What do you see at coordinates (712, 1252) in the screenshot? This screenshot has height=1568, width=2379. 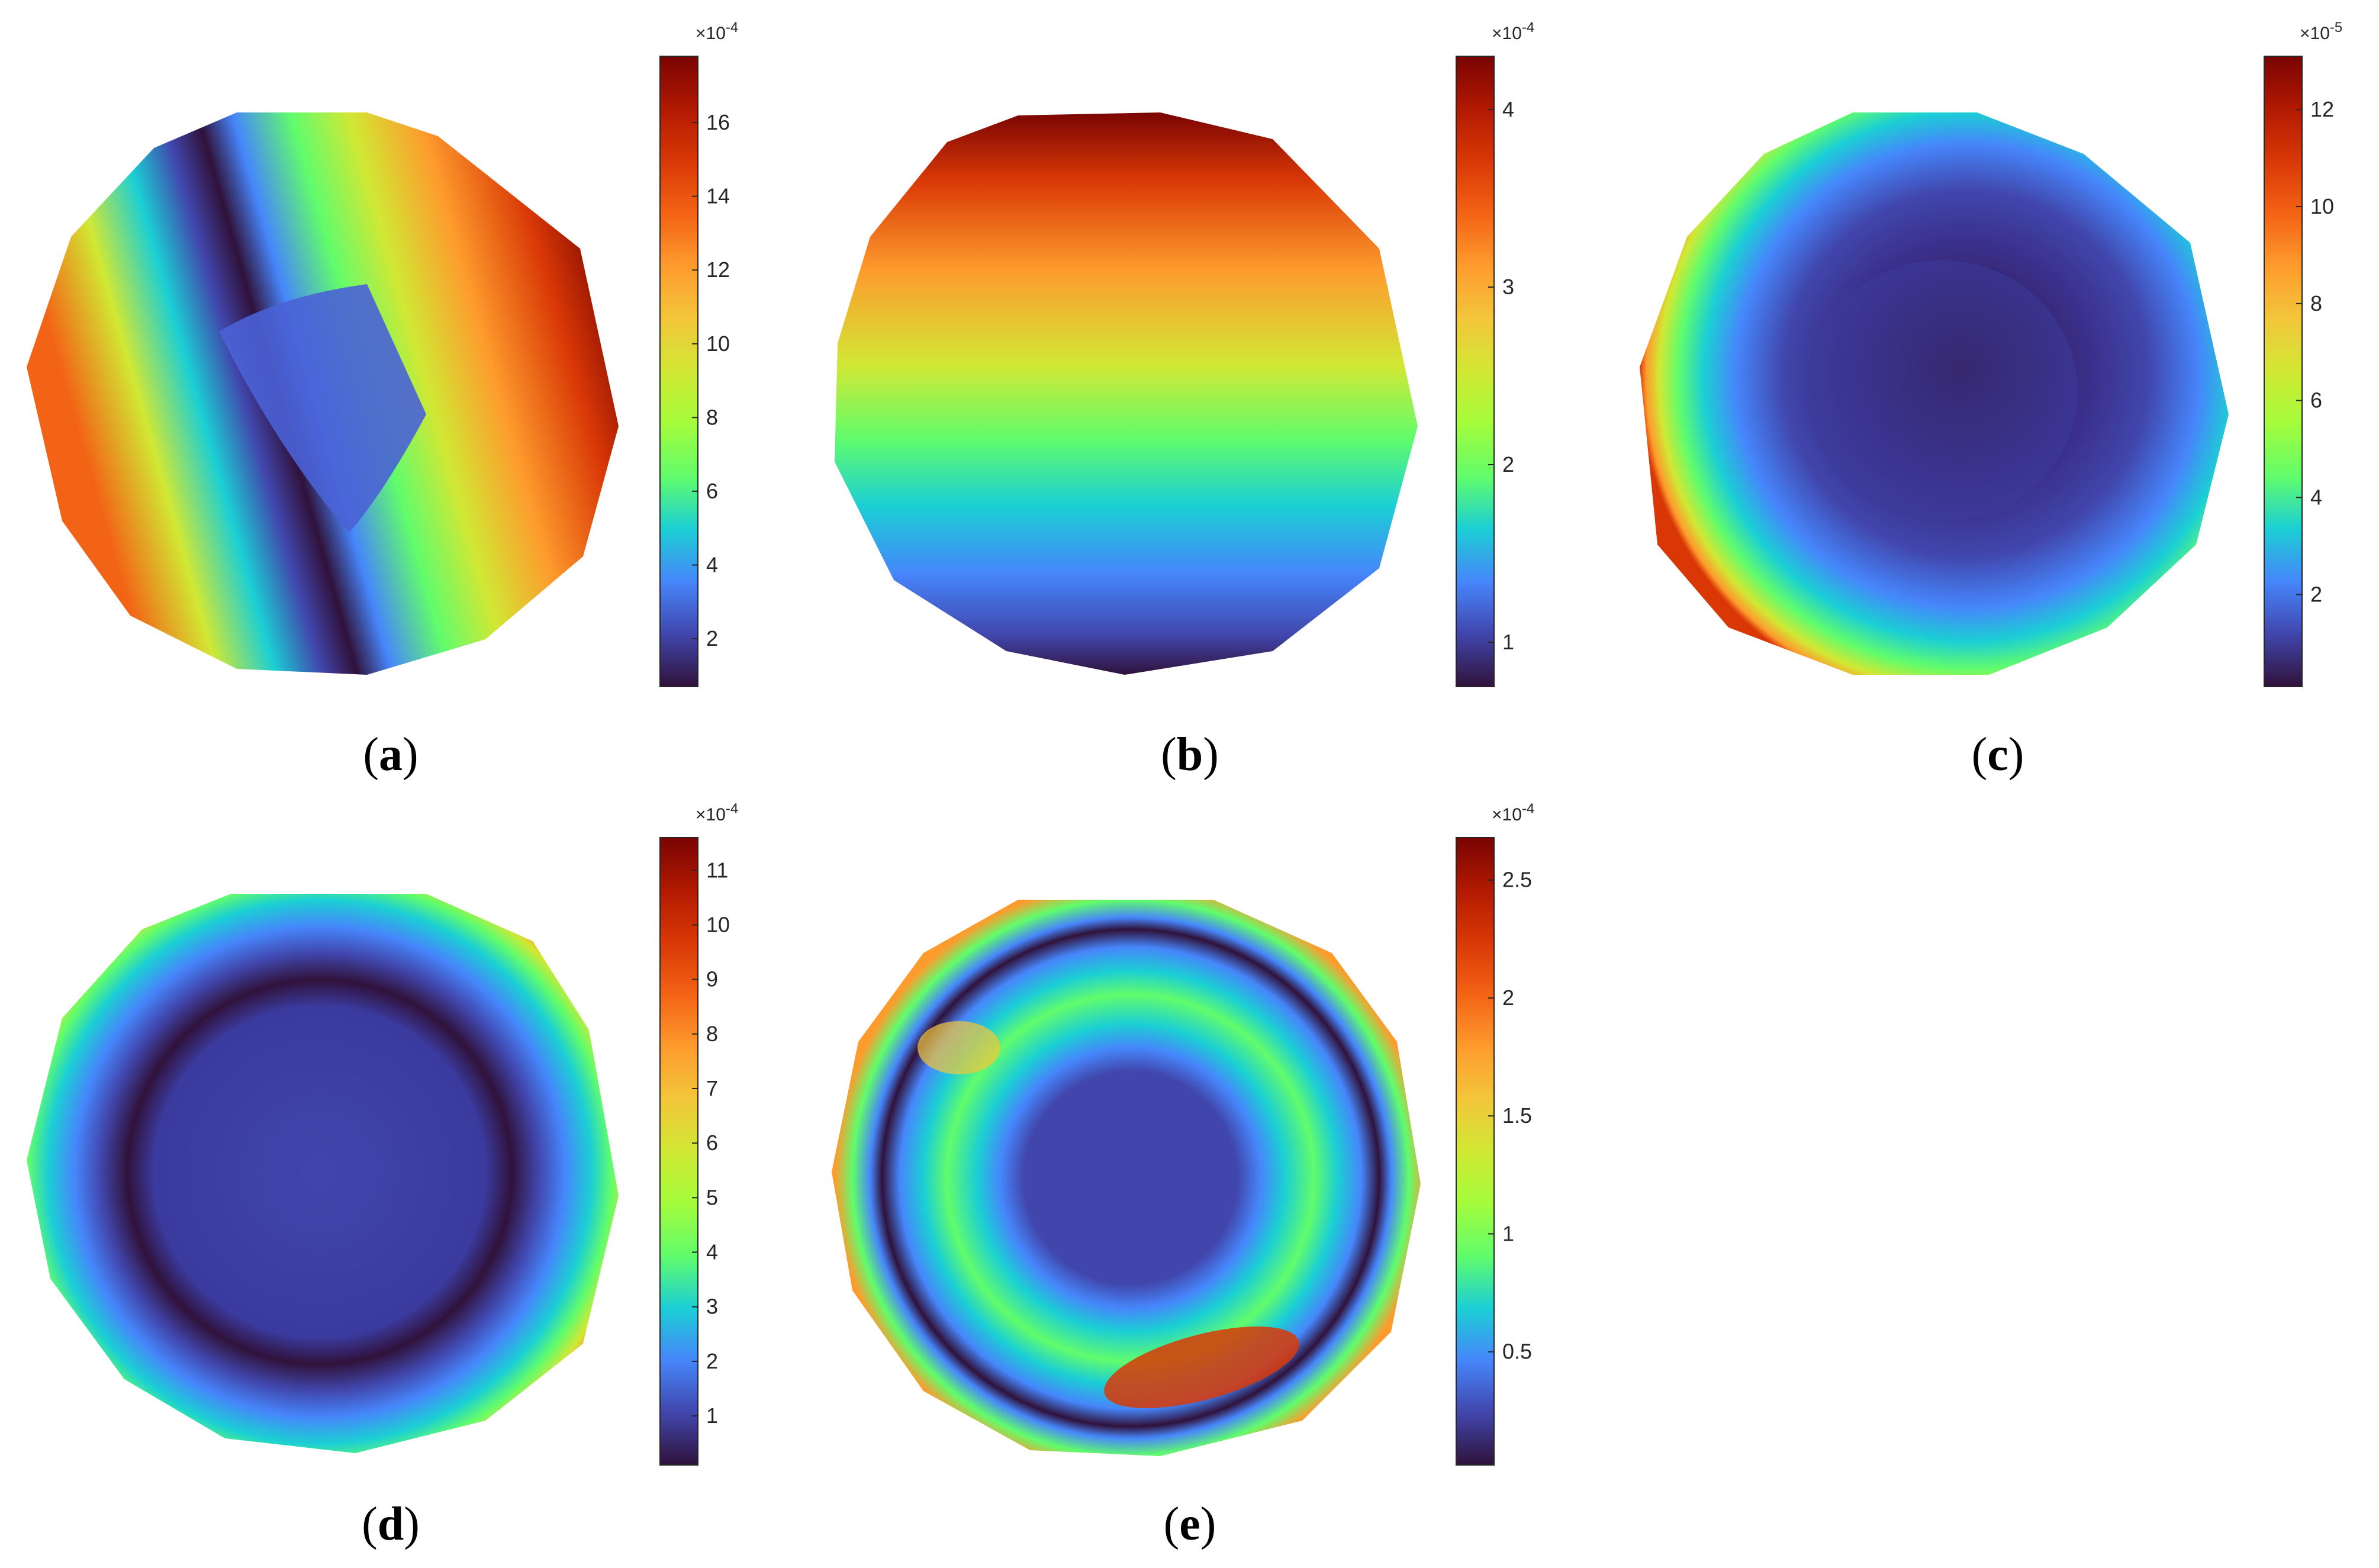 I see `colorbar-d-tick-label: 4` at bounding box center [712, 1252].